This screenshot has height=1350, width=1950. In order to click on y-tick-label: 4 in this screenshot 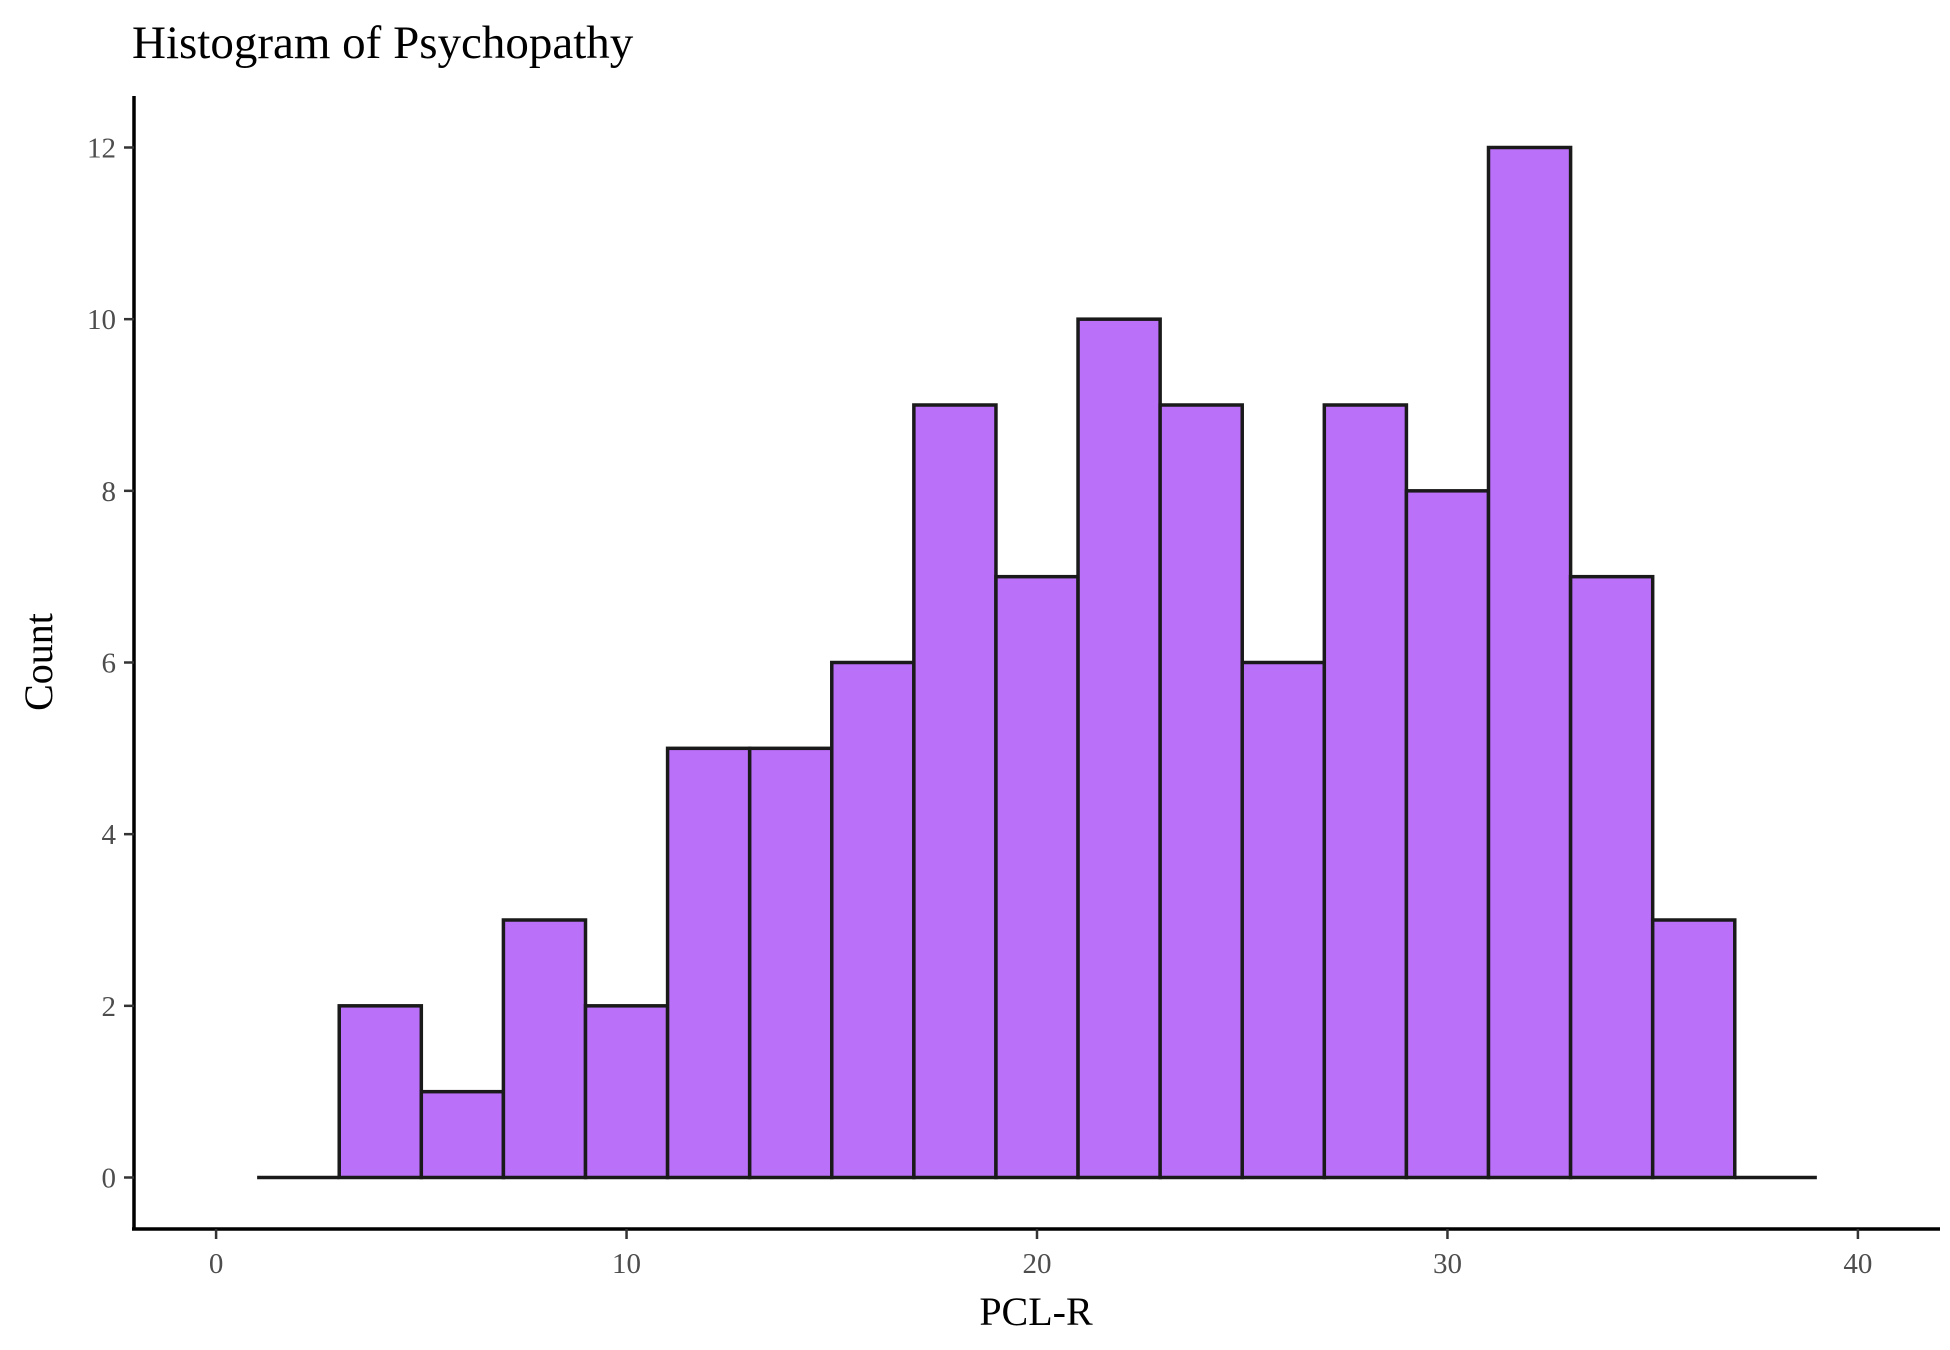, I will do `click(109, 835)`.